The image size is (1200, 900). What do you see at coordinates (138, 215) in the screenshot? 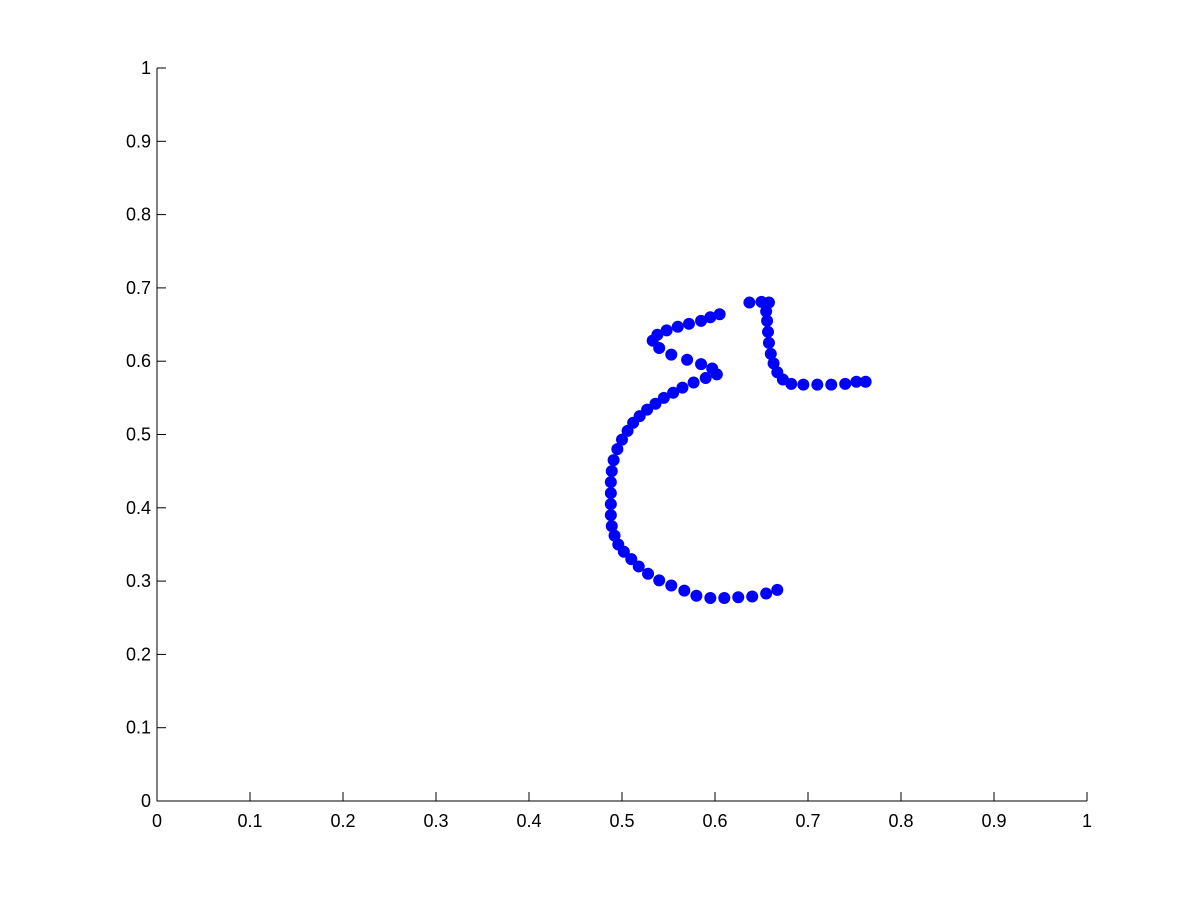
I see `y-tick-label: 0.8` at bounding box center [138, 215].